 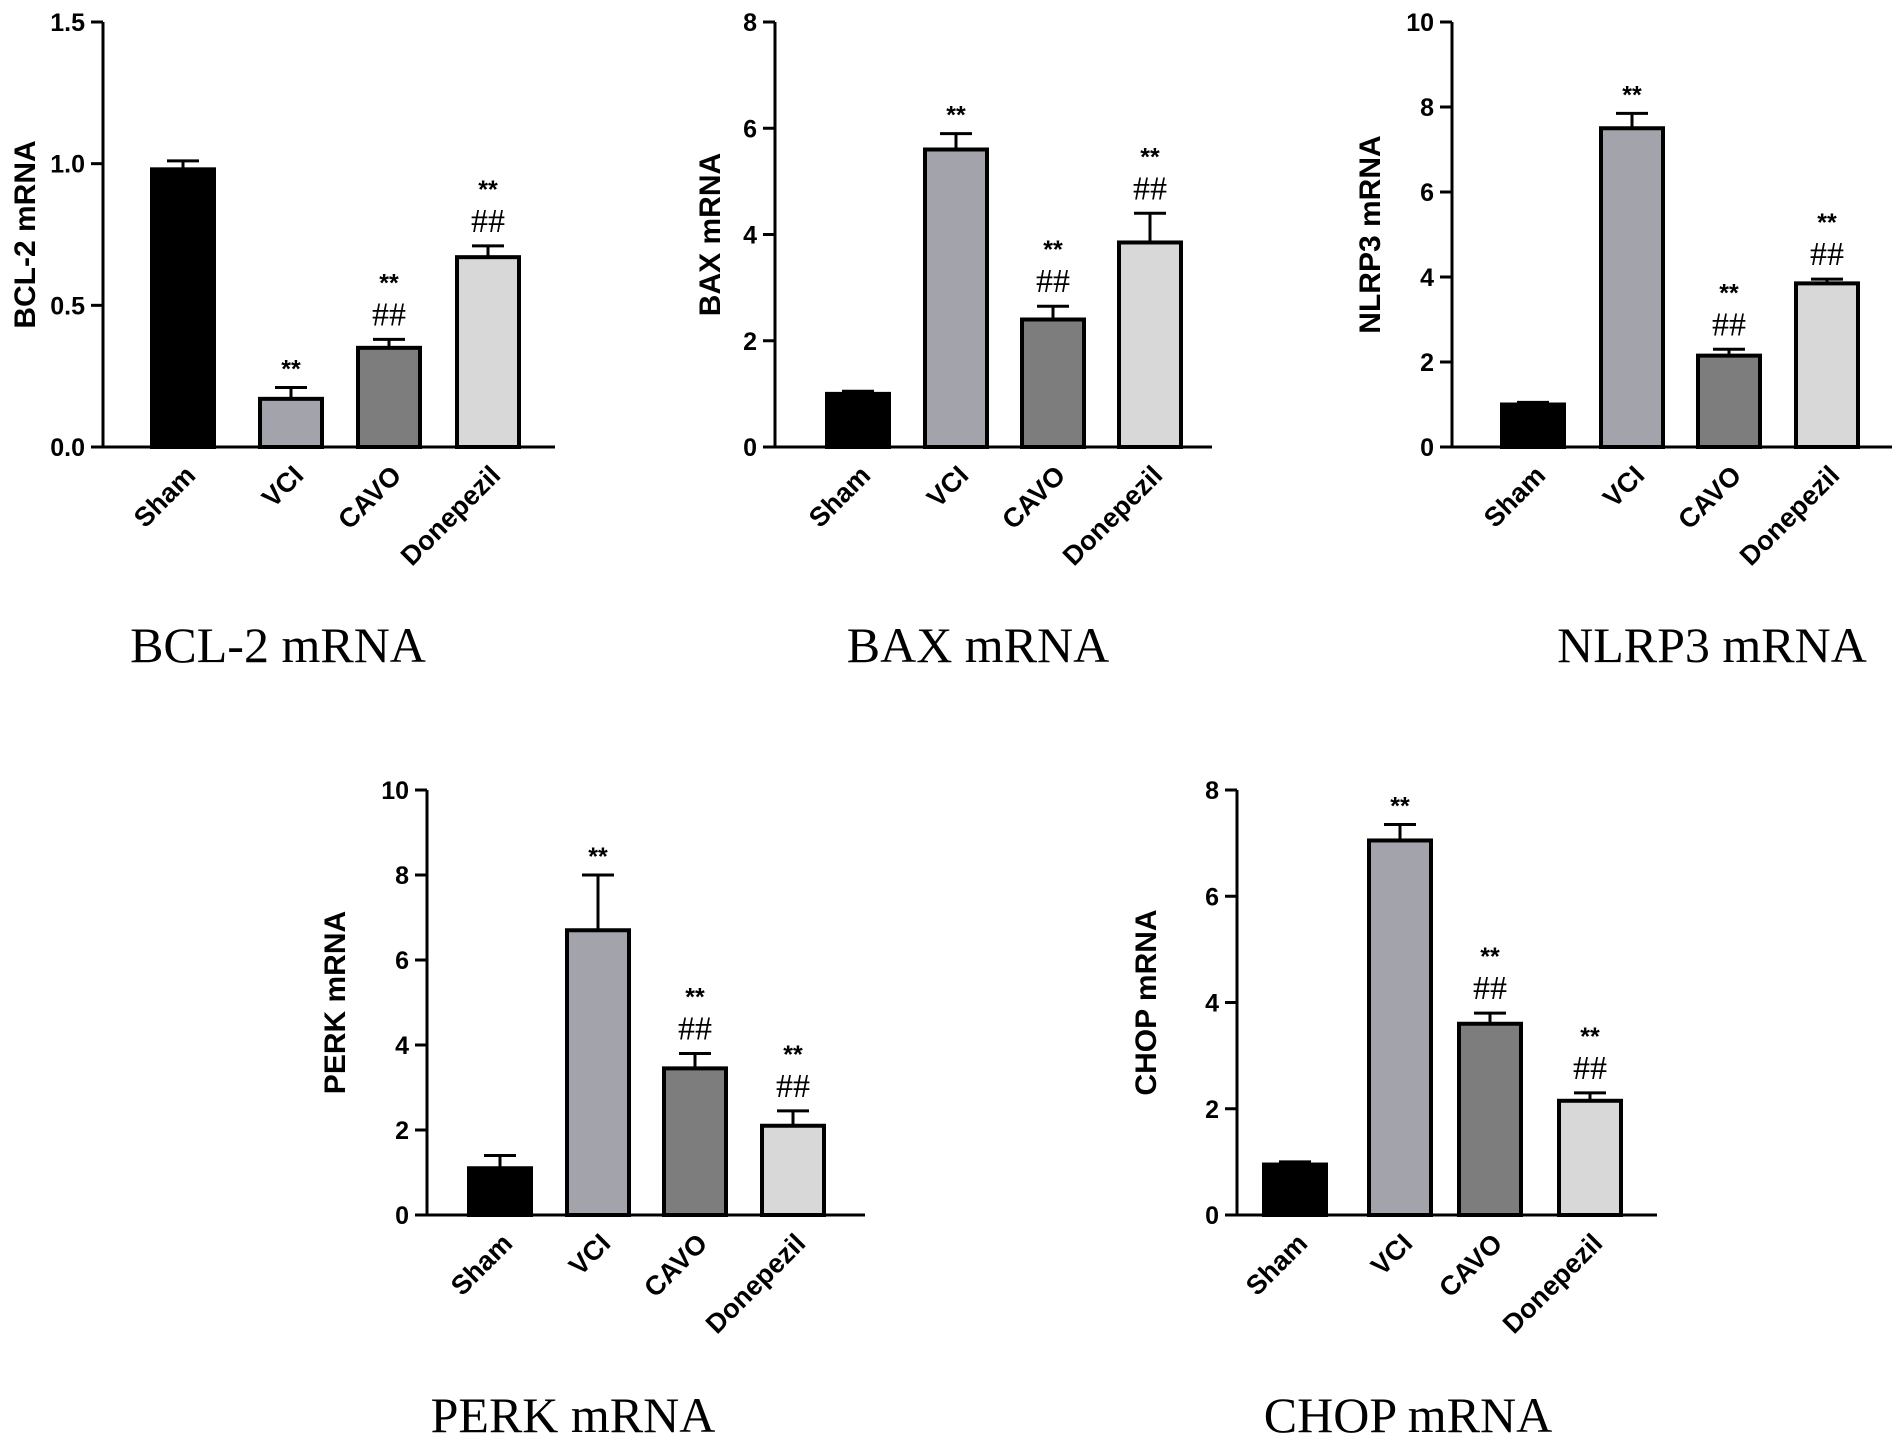 What do you see at coordinates (1370, 234) in the screenshot?
I see `y-axis-label: NLRP3 mRNA` at bounding box center [1370, 234].